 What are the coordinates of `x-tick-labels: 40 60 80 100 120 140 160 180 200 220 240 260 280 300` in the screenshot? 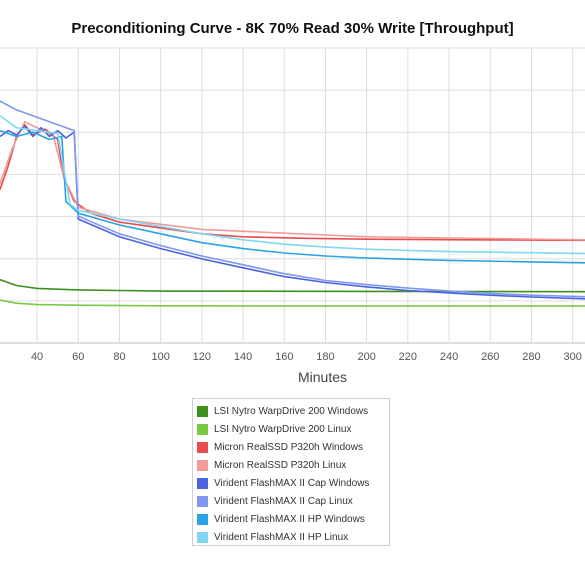 It's located at (306, 357).